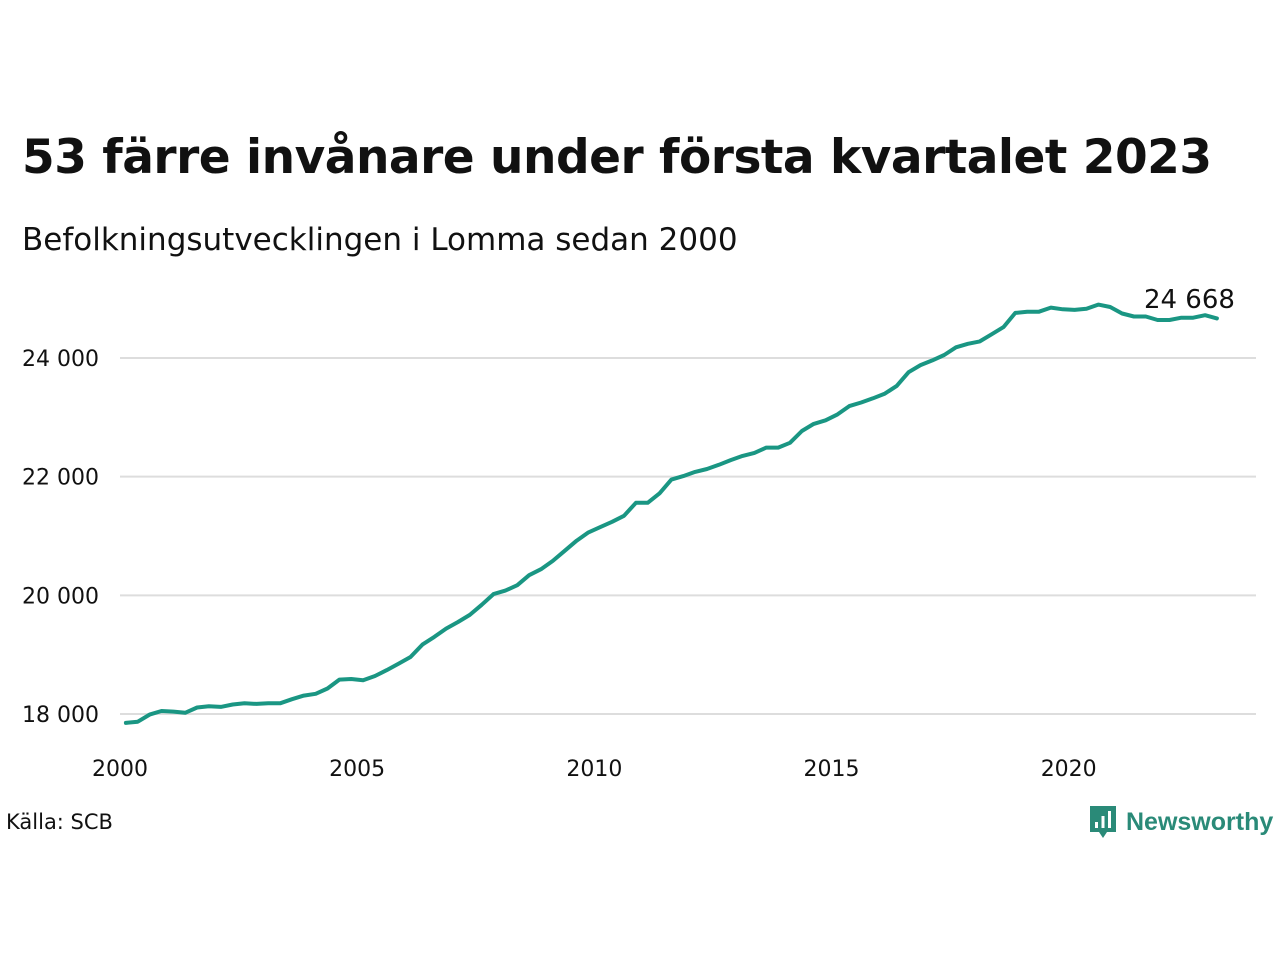 This screenshot has height=960, width=1280. What do you see at coordinates (59, 822) in the screenshot?
I see `source-note: Källa: SCB` at bounding box center [59, 822].